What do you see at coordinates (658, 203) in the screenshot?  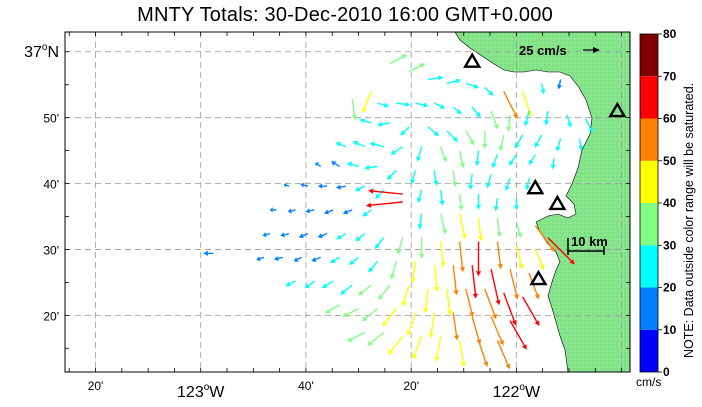 I see `colorbar: 0 10 20 30 40 50 60 70 80` at bounding box center [658, 203].